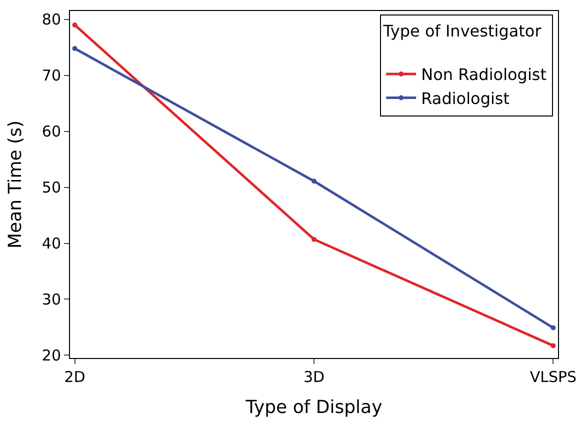 This screenshot has width=587, height=424. Describe the element at coordinates (553, 377) in the screenshot. I see `x-tick-label: VLSPS` at that location.